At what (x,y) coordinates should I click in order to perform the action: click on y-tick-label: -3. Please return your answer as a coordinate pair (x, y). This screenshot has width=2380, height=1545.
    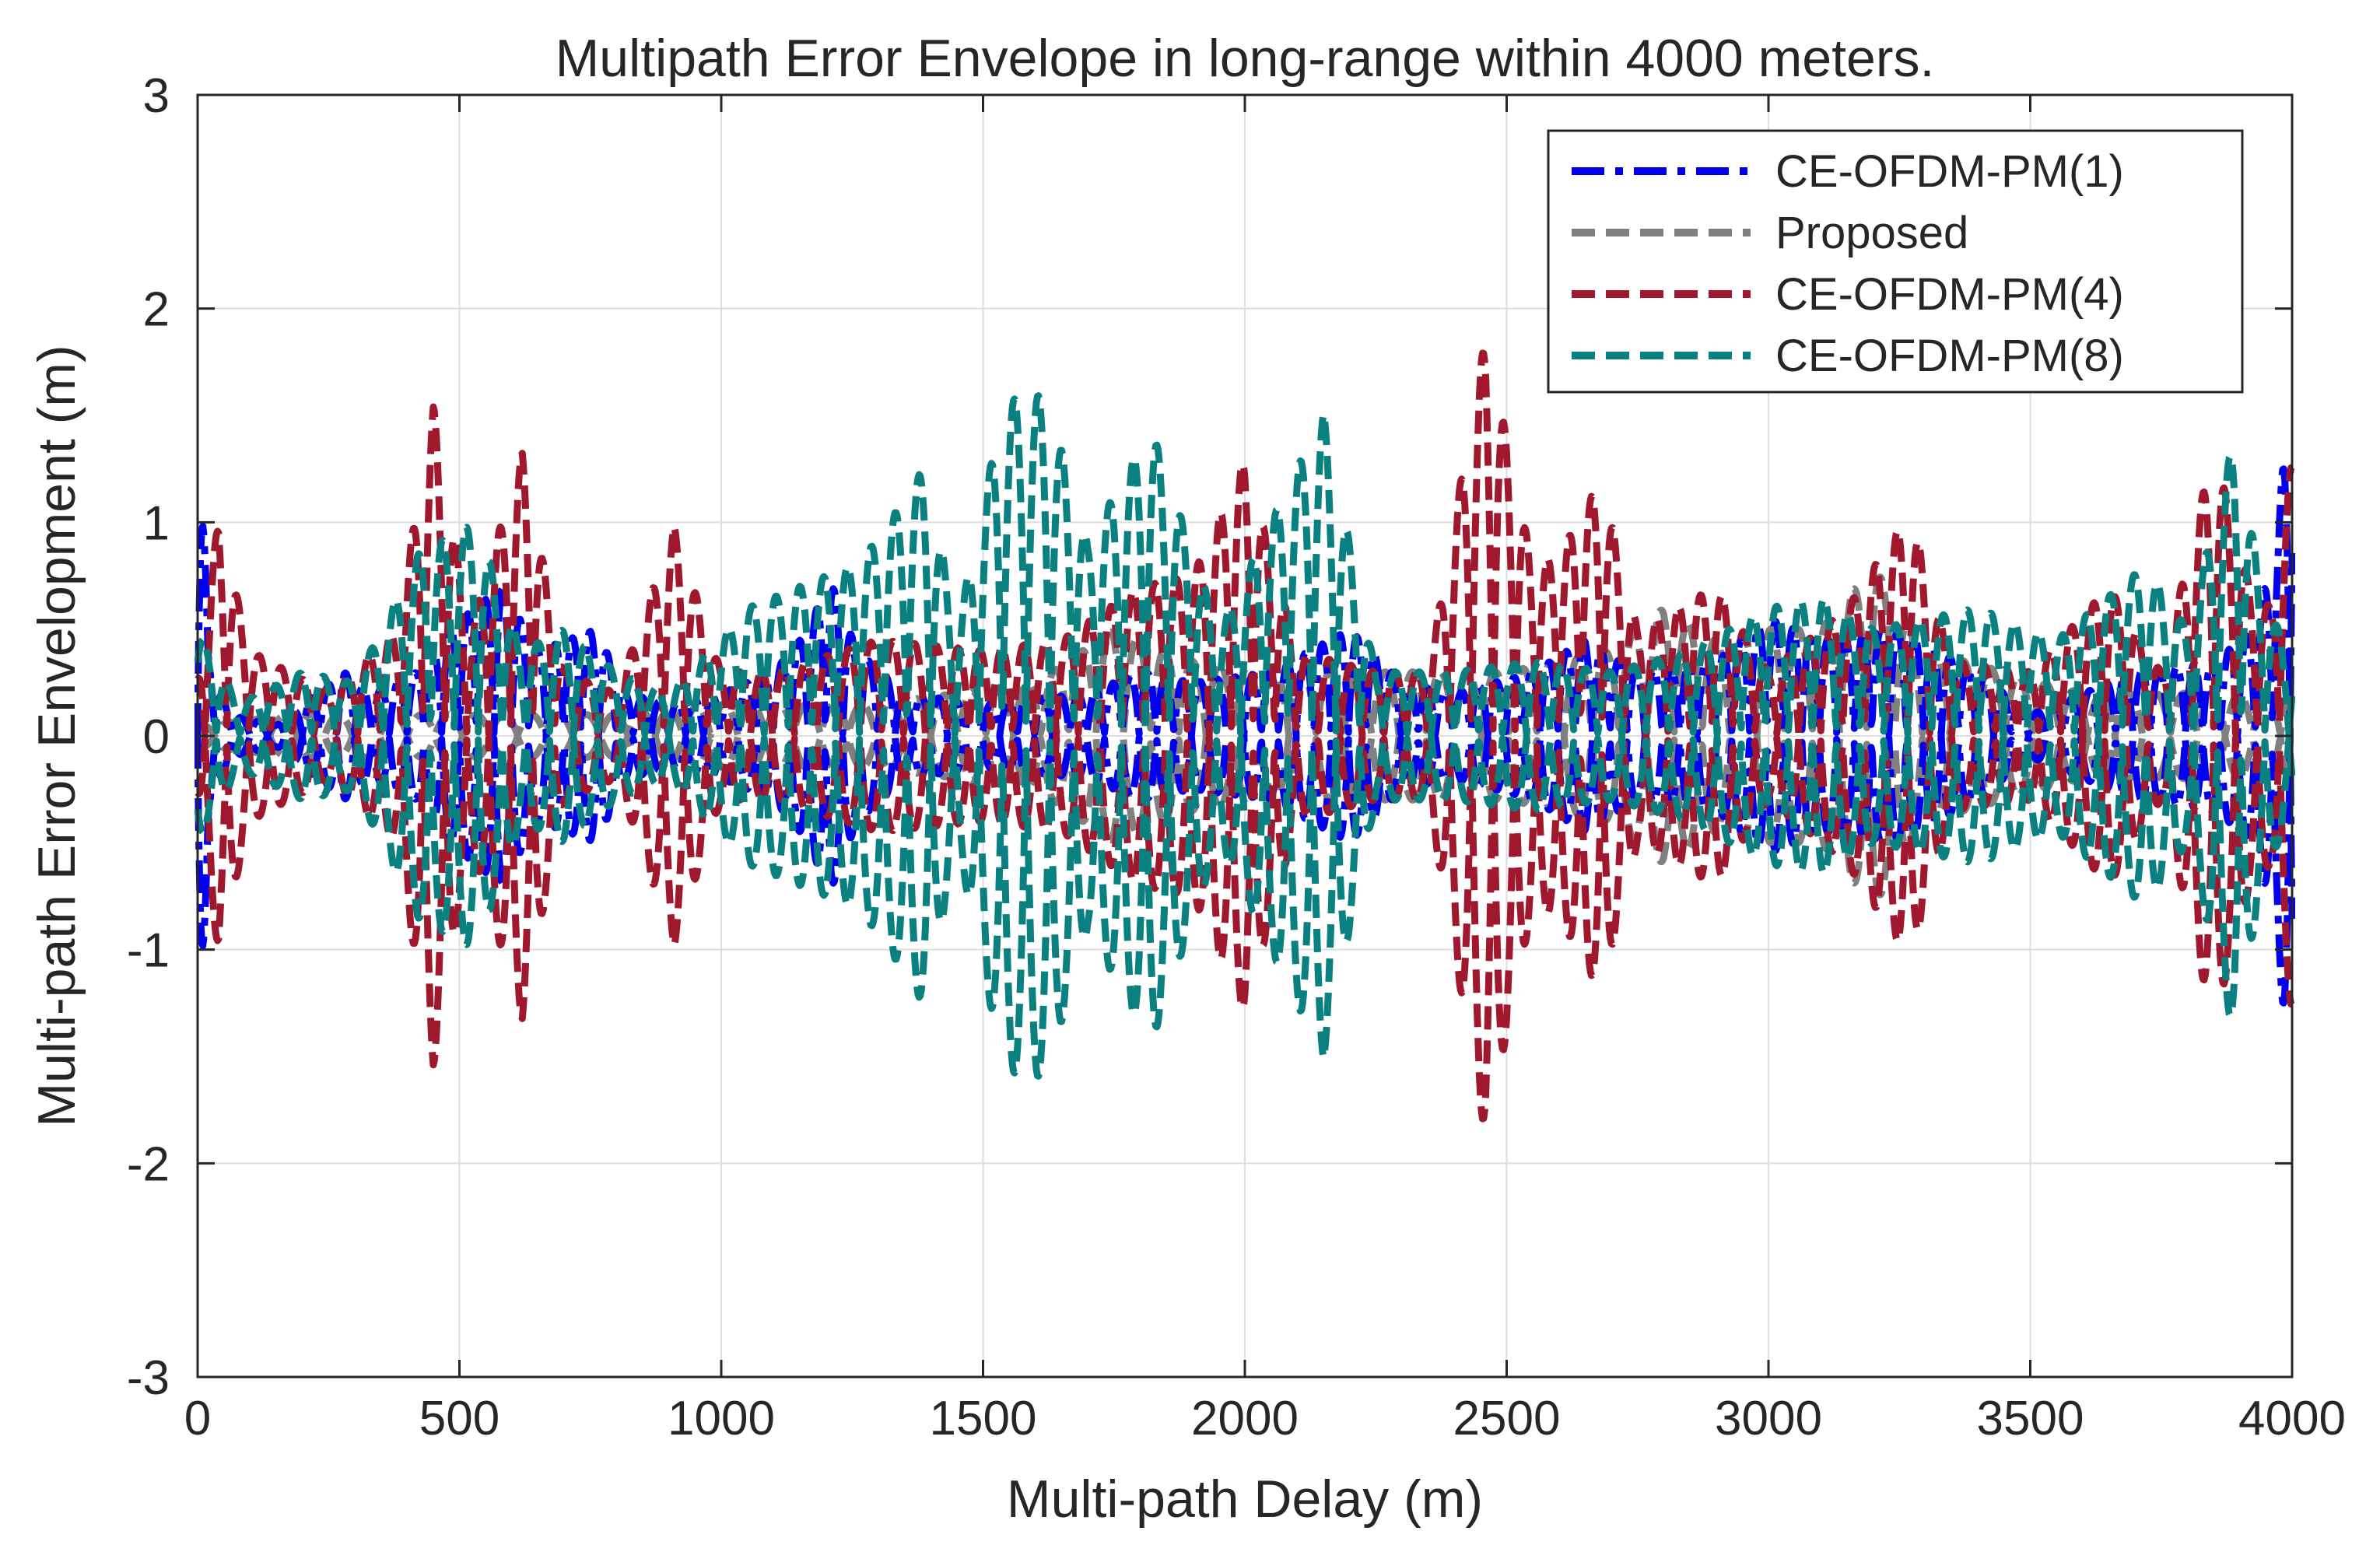
    Looking at the image, I should click on (149, 1378).